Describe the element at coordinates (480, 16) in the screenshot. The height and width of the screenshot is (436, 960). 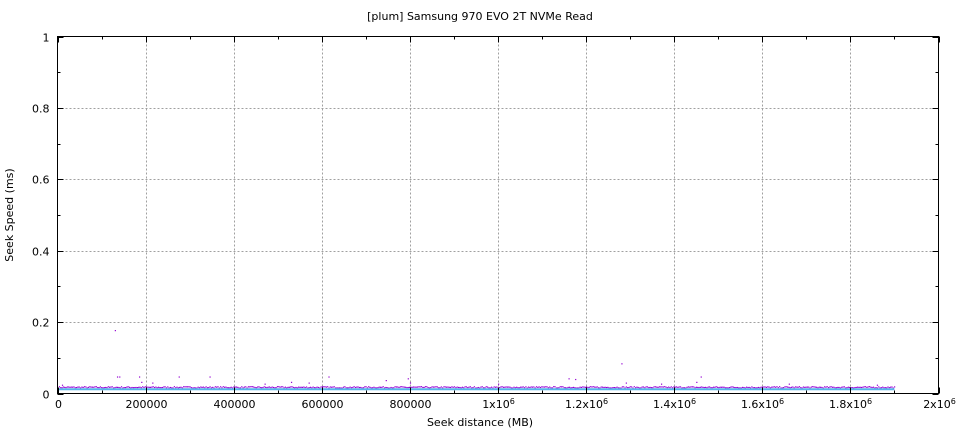
I see `chart-title: [plum] Samsung 970 EVO 2T NVMe Read` at that location.